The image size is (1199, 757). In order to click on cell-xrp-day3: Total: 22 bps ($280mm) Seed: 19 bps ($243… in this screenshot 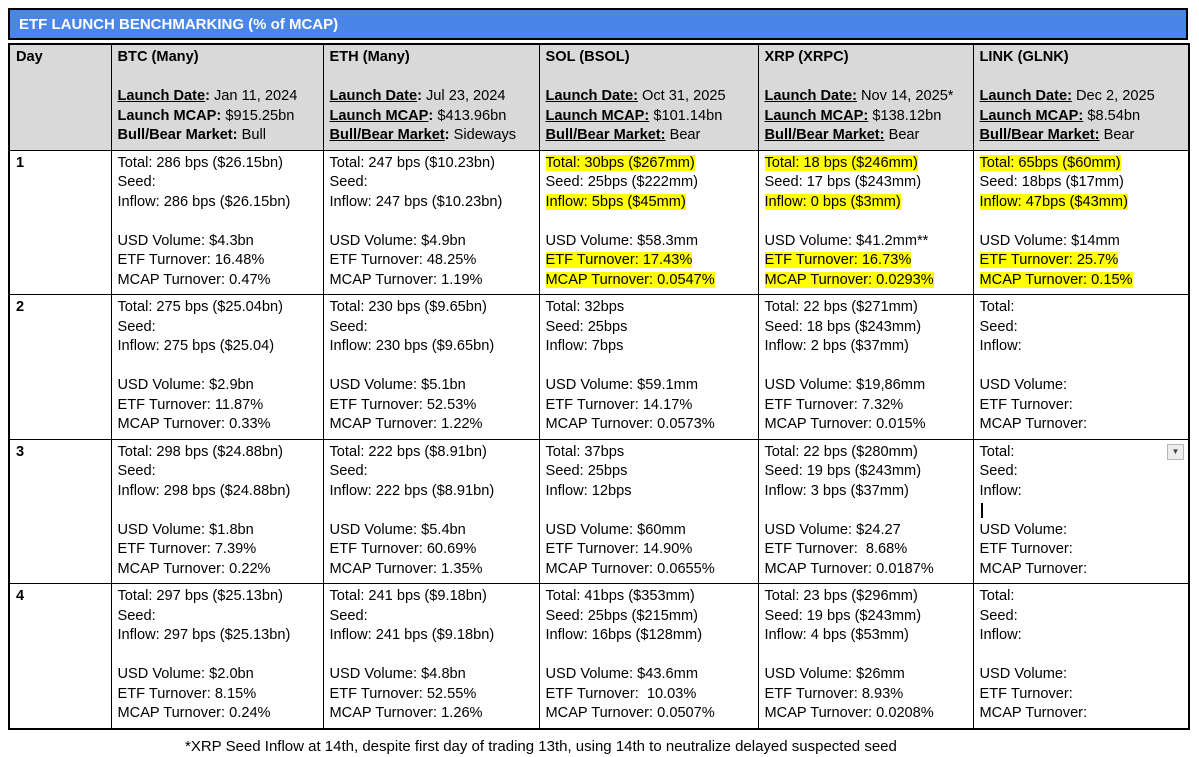, I will do `click(865, 511)`.